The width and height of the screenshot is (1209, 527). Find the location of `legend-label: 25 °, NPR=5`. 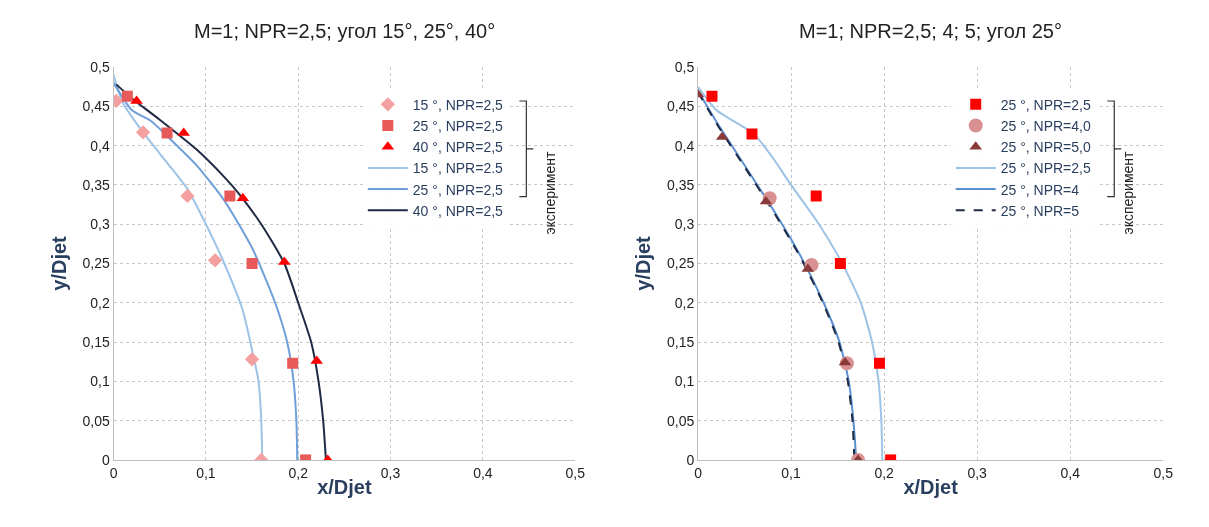

legend-label: 25 °, NPR=5 is located at coordinates (1040, 210).